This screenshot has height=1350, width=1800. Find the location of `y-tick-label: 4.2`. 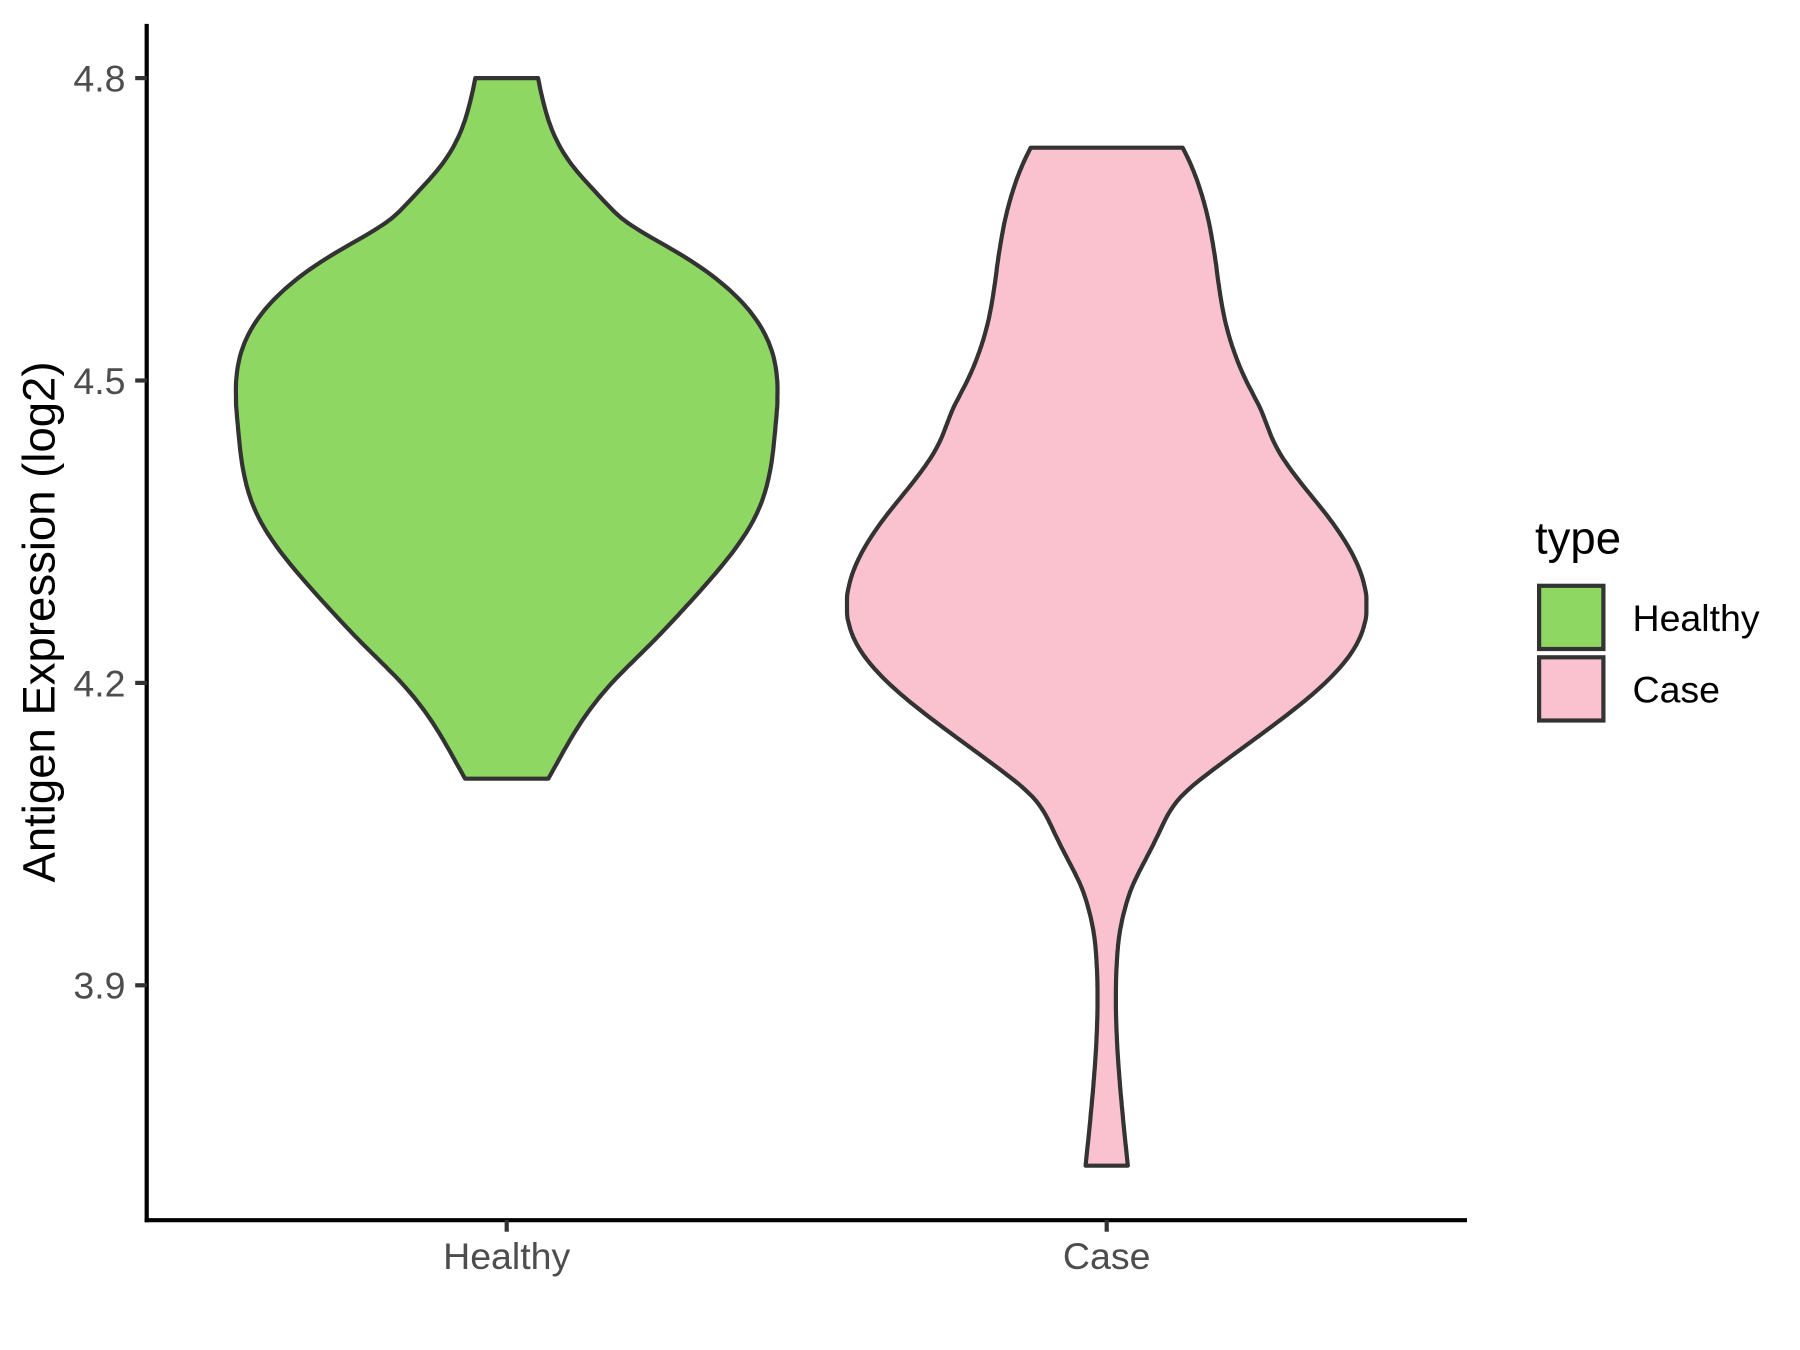

y-tick-label: 4.2 is located at coordinates (99, 683).